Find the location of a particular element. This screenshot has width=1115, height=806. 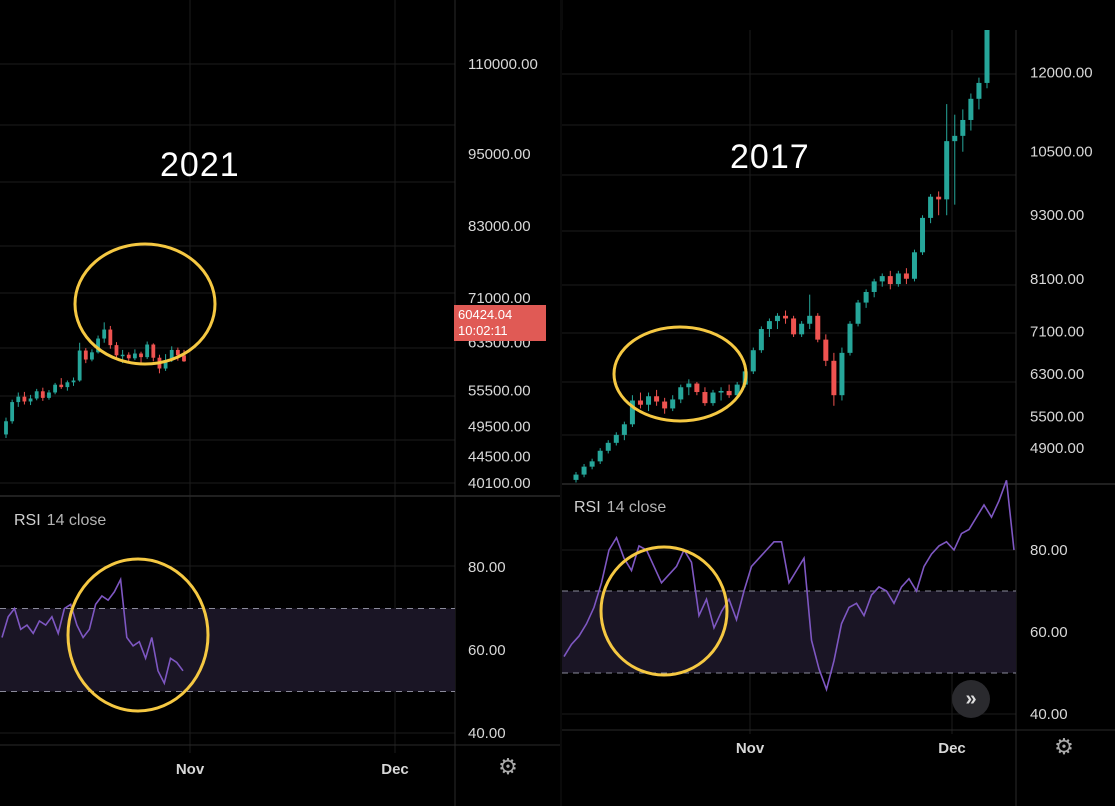

price-tick-label: 9300.00 is located at coordinates (1057, 215).